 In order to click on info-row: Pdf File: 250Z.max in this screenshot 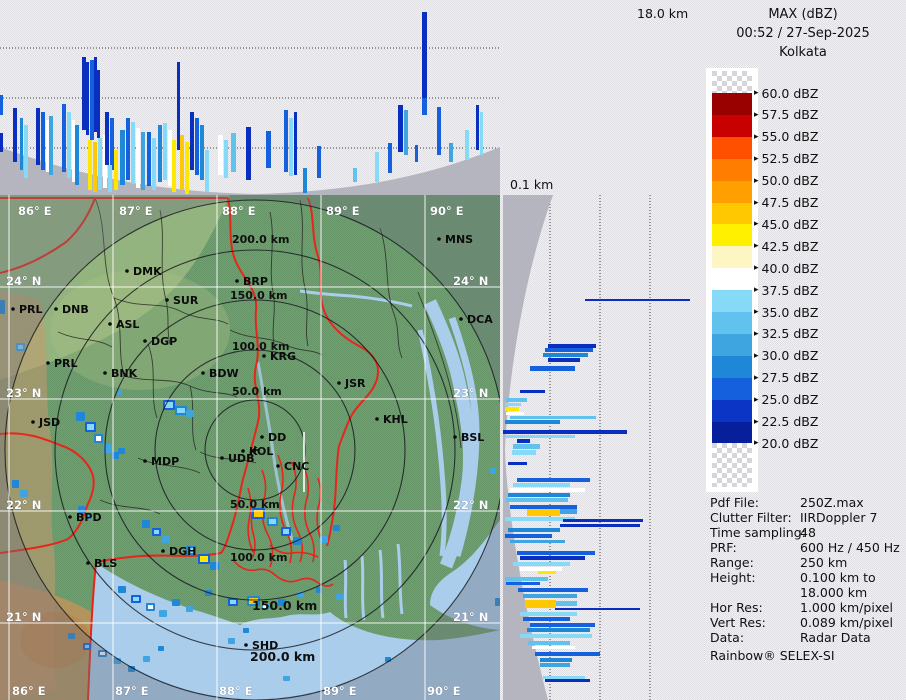, I will do `click(807, 502)`.